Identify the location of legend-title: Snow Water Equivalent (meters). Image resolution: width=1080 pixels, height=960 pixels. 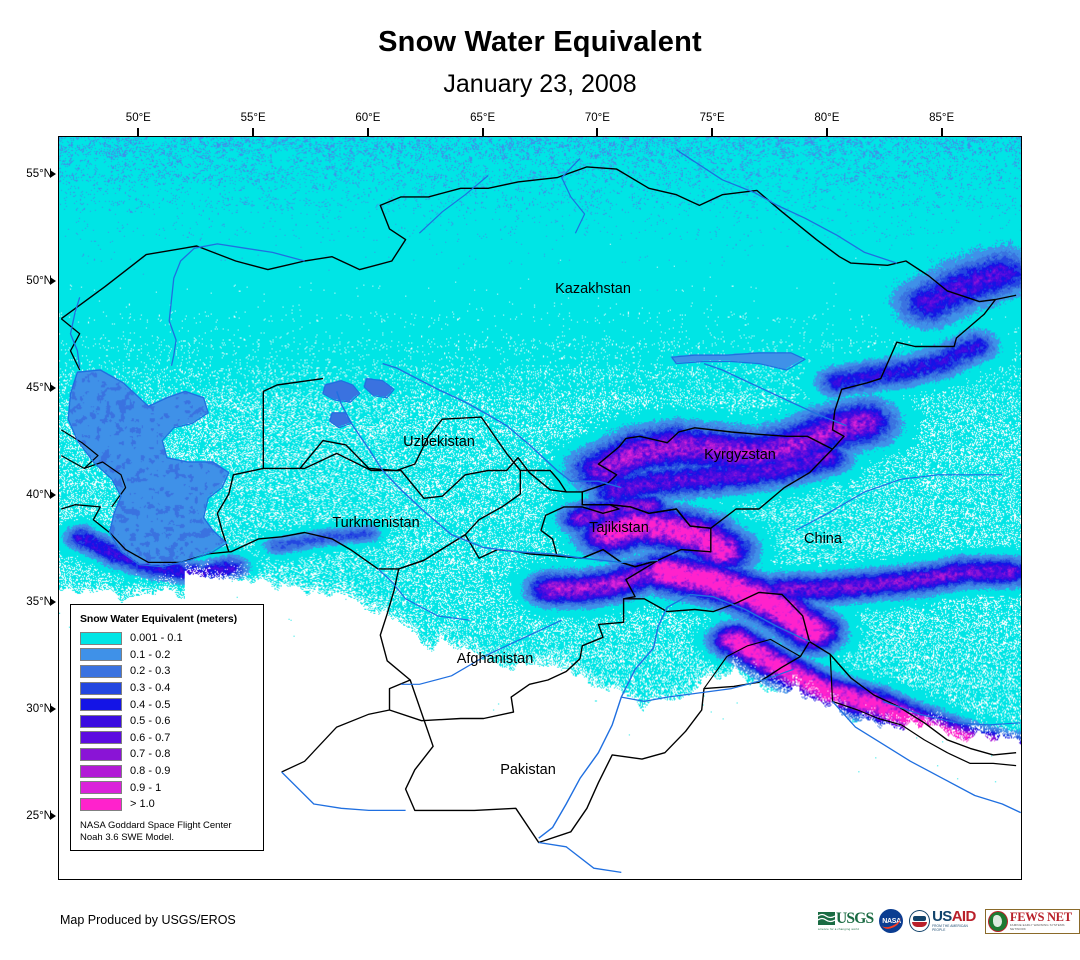
(159, 619).